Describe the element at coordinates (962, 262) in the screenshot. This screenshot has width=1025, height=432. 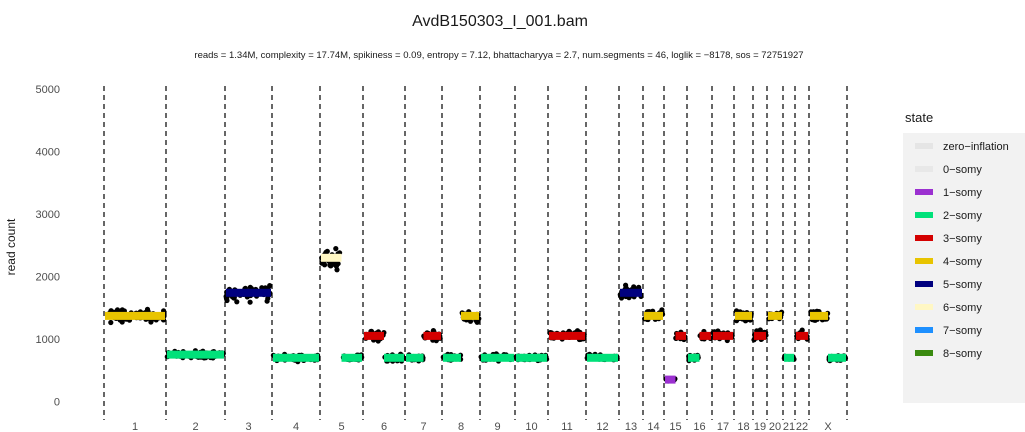
I see `legend-label: 4−somy` at that location.